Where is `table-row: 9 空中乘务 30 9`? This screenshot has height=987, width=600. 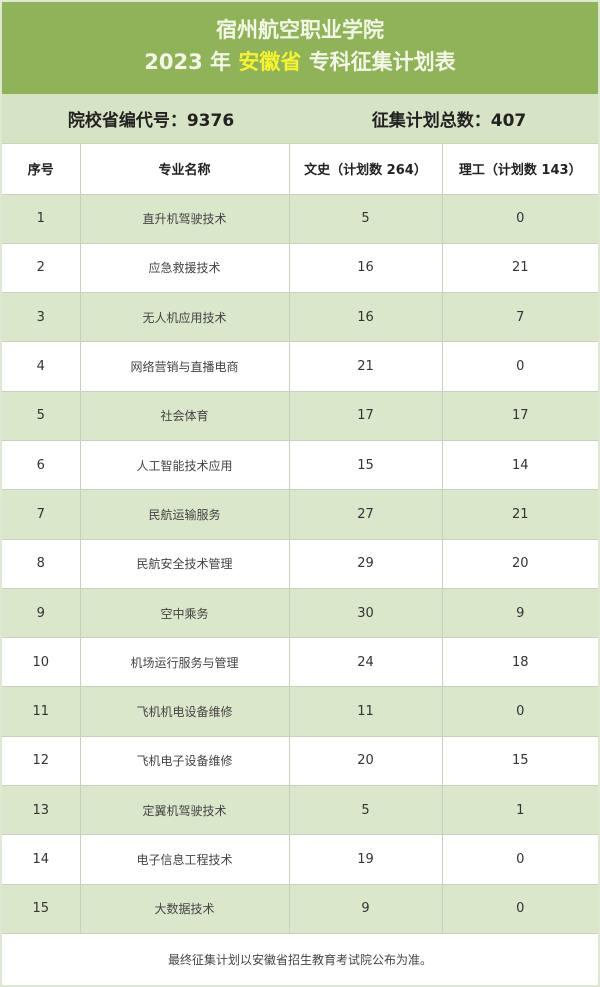 table-row: 9 空中乘务 30 9 is located at coordinates (300, 613).